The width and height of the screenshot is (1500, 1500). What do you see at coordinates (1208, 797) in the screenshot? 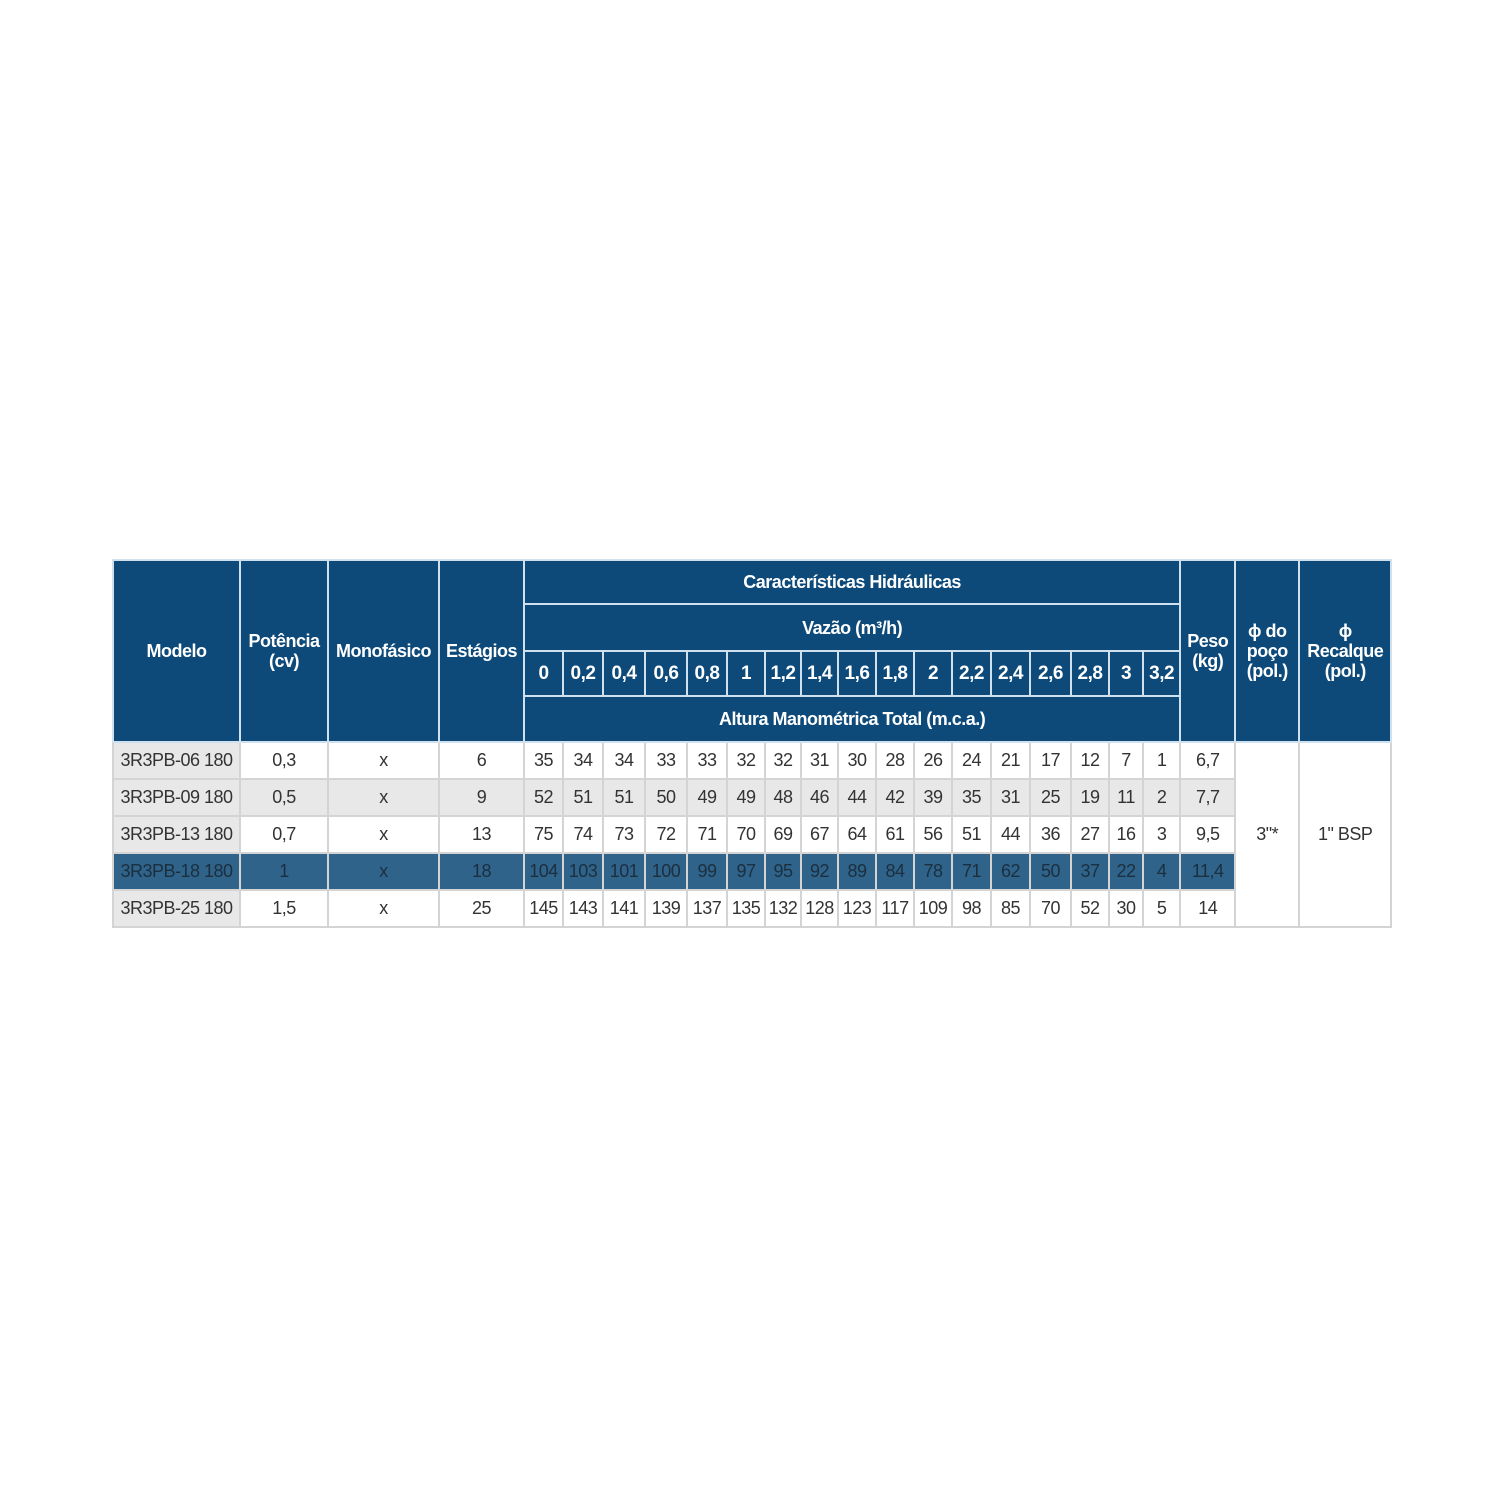
I see `weight-cell: 7,7` at bounding box center [1208, 797].